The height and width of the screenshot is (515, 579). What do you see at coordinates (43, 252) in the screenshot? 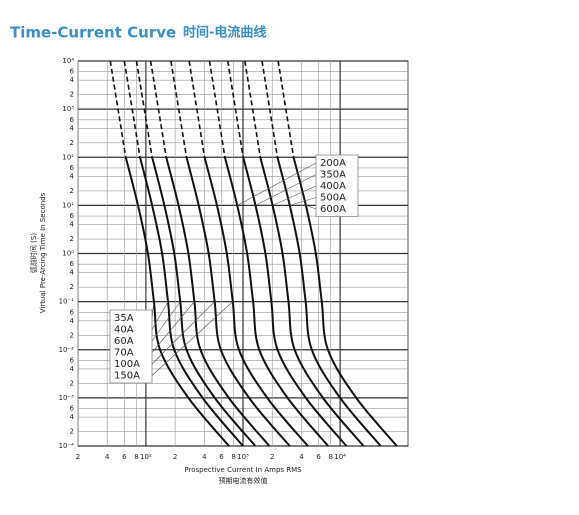
I see `y-axis-label: Virtual Pre-Arcing Time In Seconds` at bounding box center [43, 252].